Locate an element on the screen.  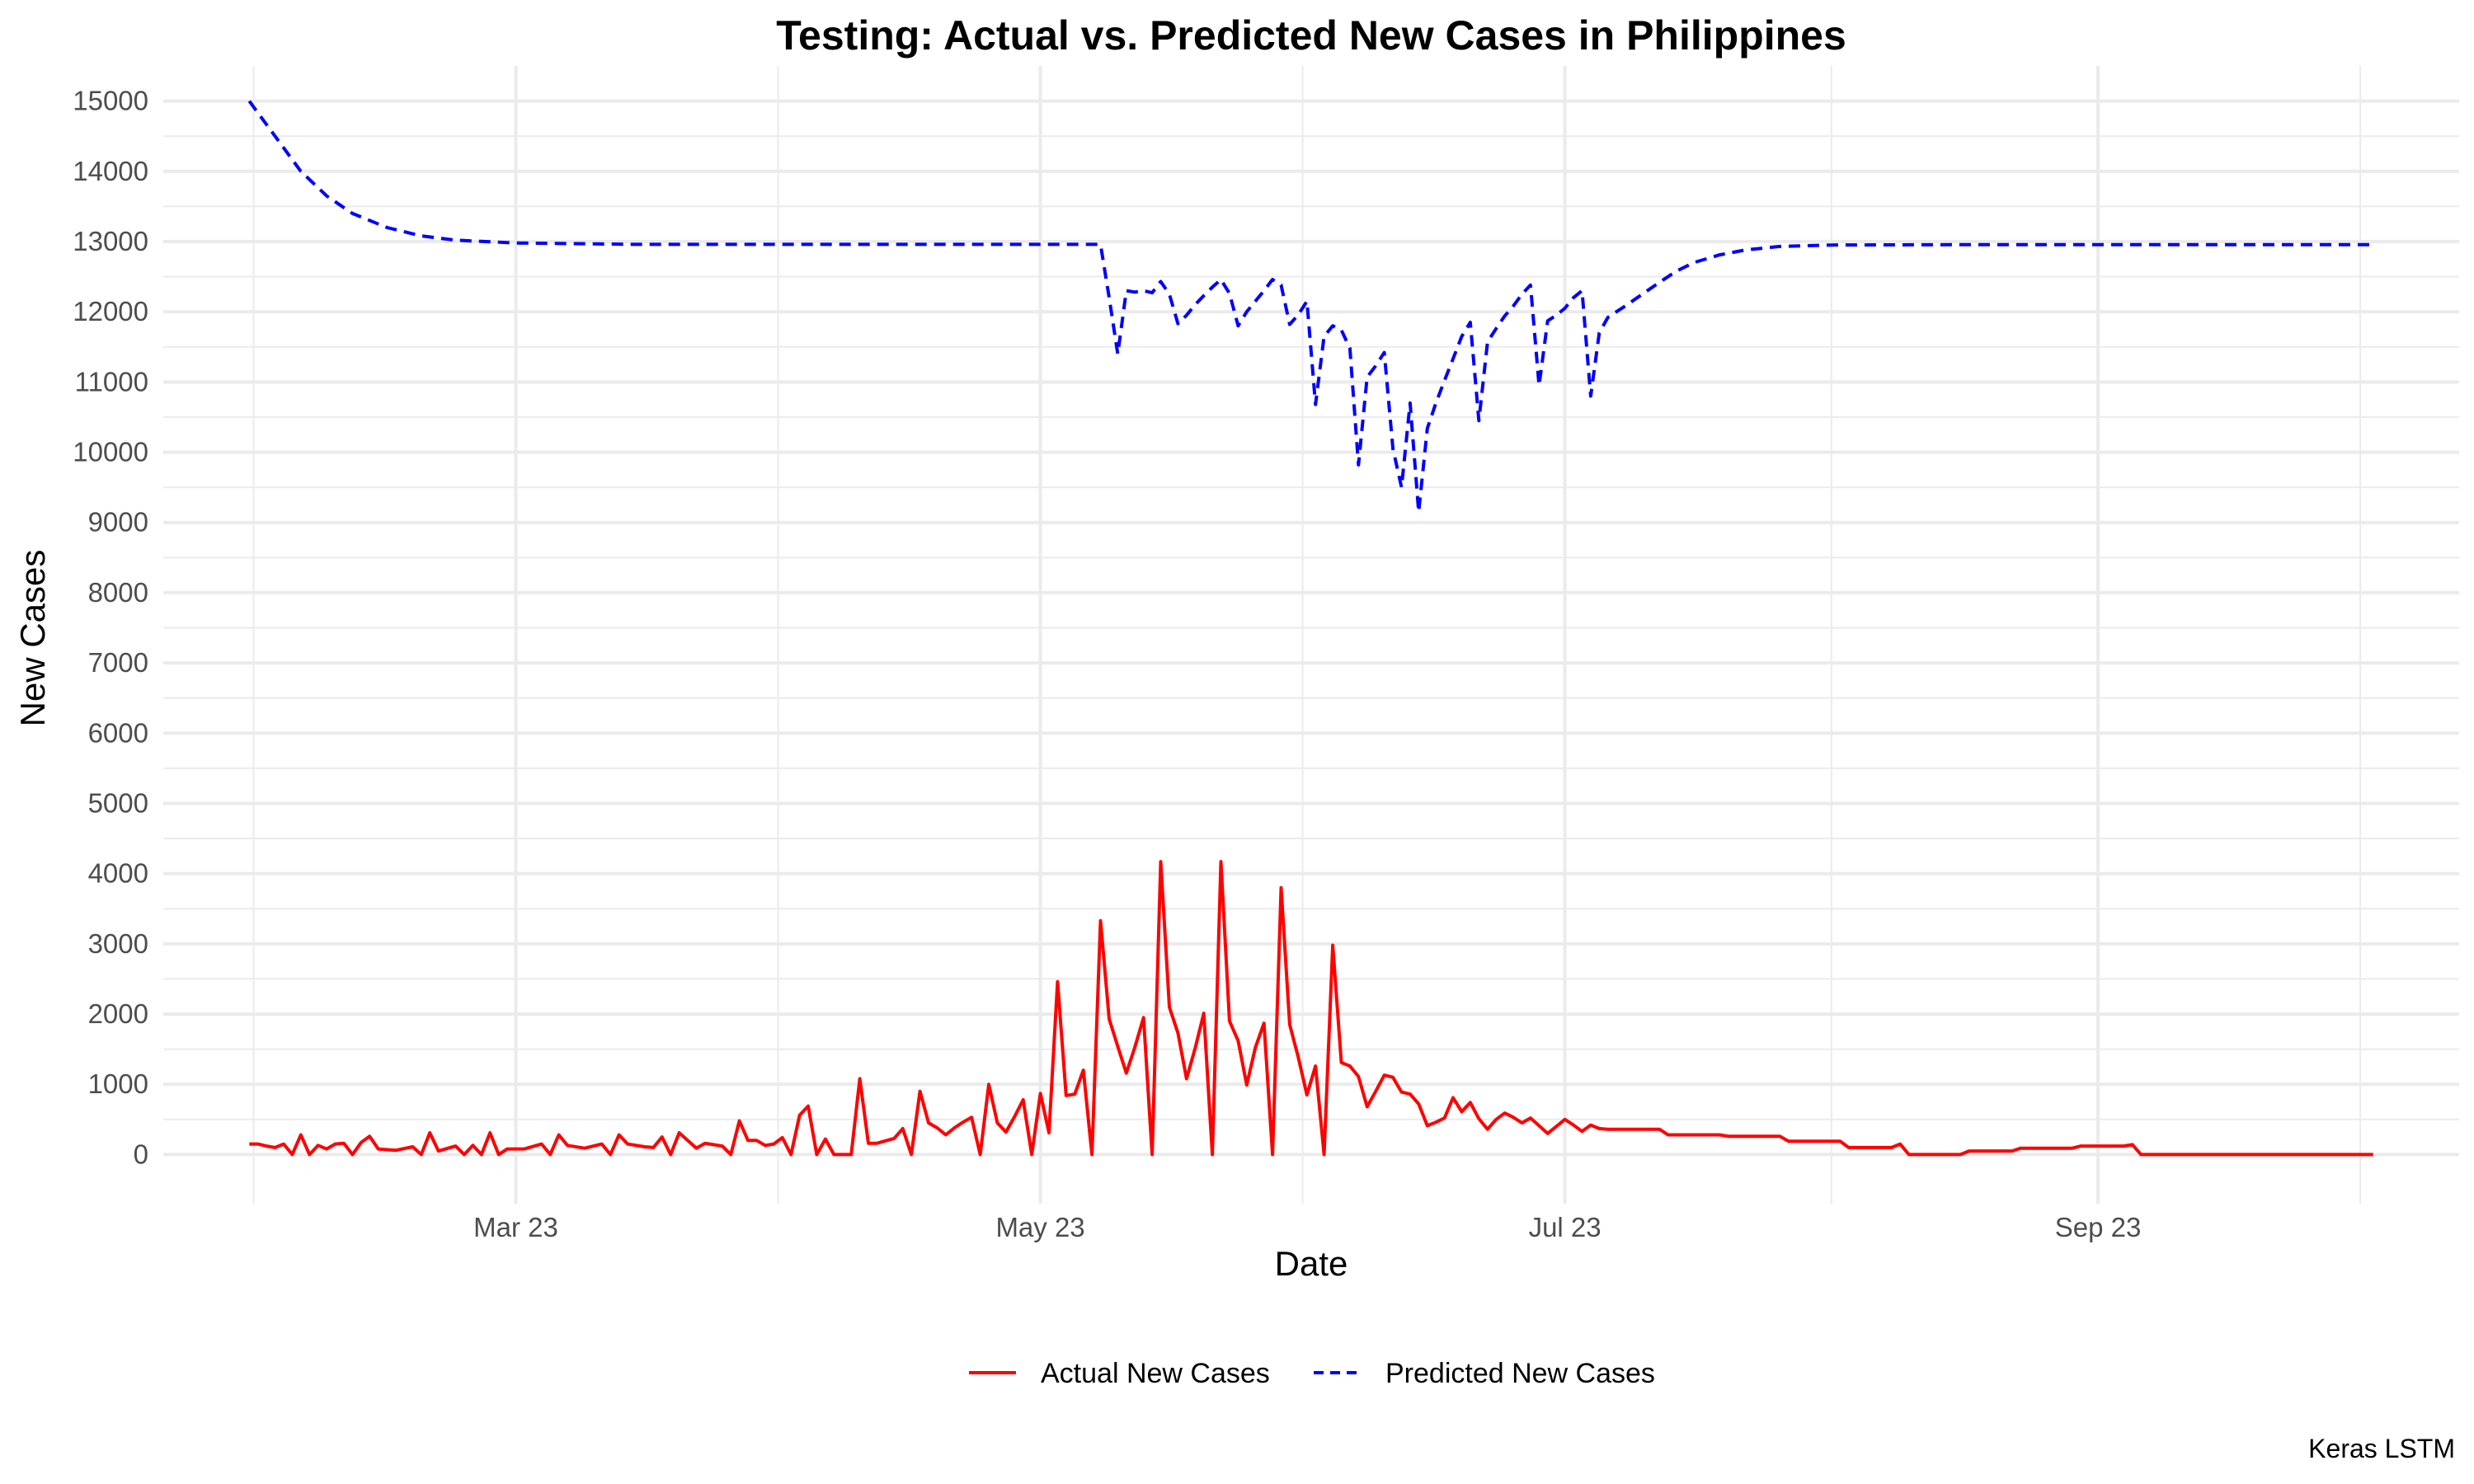
chart-caption: Keras LSTM is located at coordinates (2381, 1448).